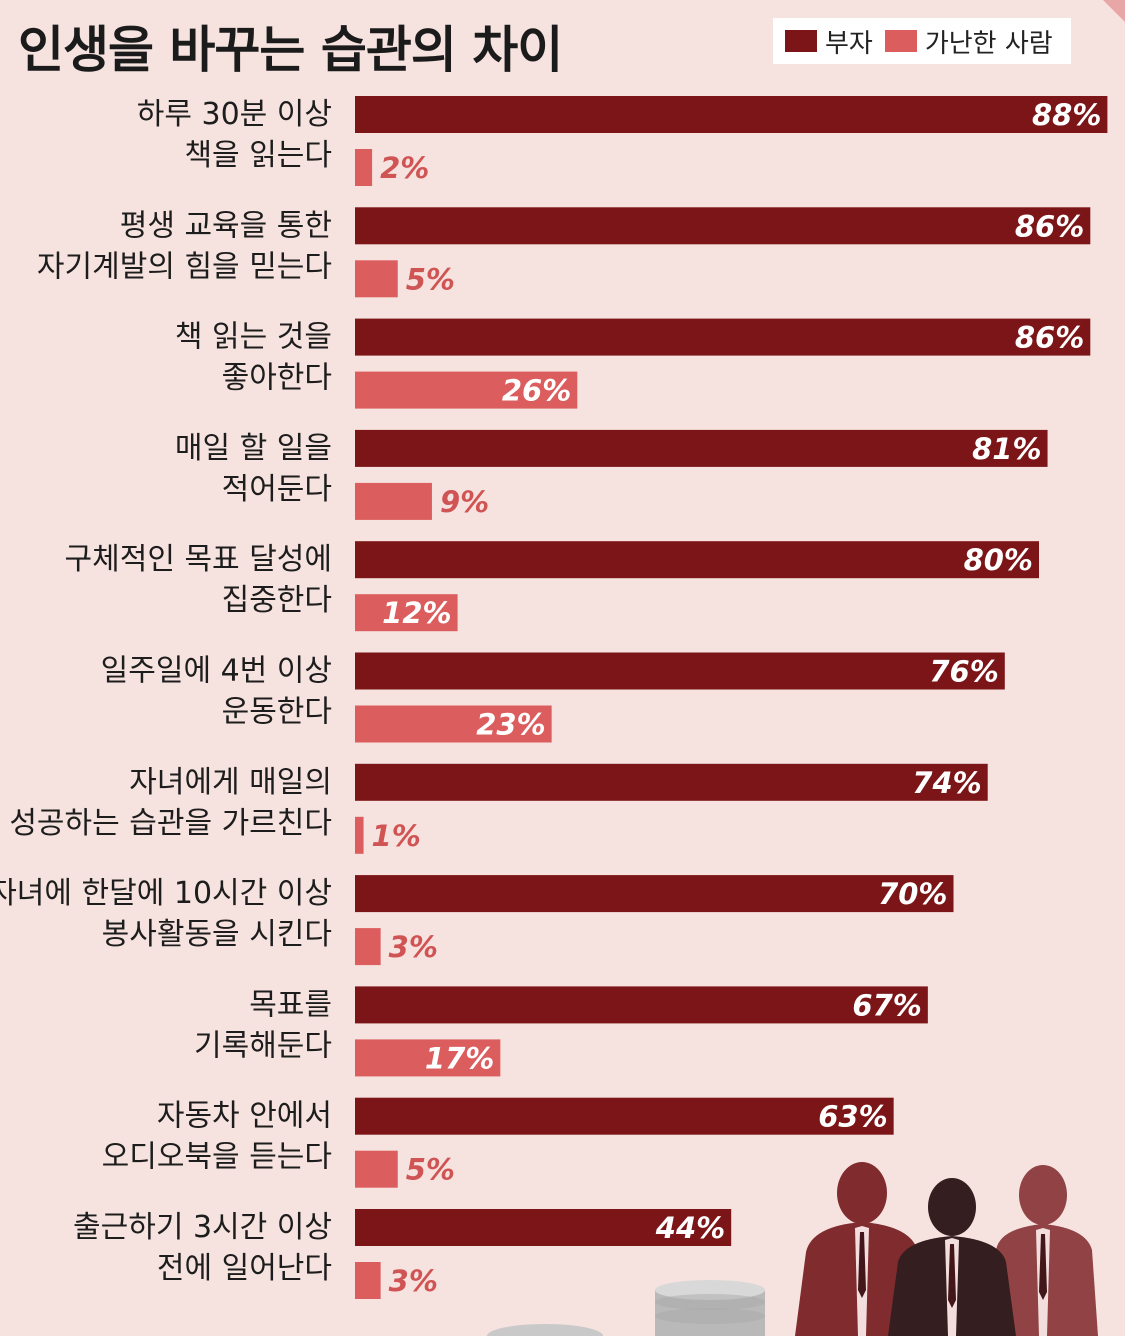 The width and height of the screenshot is (1125, 1336). Describe the element at coordinates (510, 725) in the screenshot. I see `data-label: 23%` at that location.